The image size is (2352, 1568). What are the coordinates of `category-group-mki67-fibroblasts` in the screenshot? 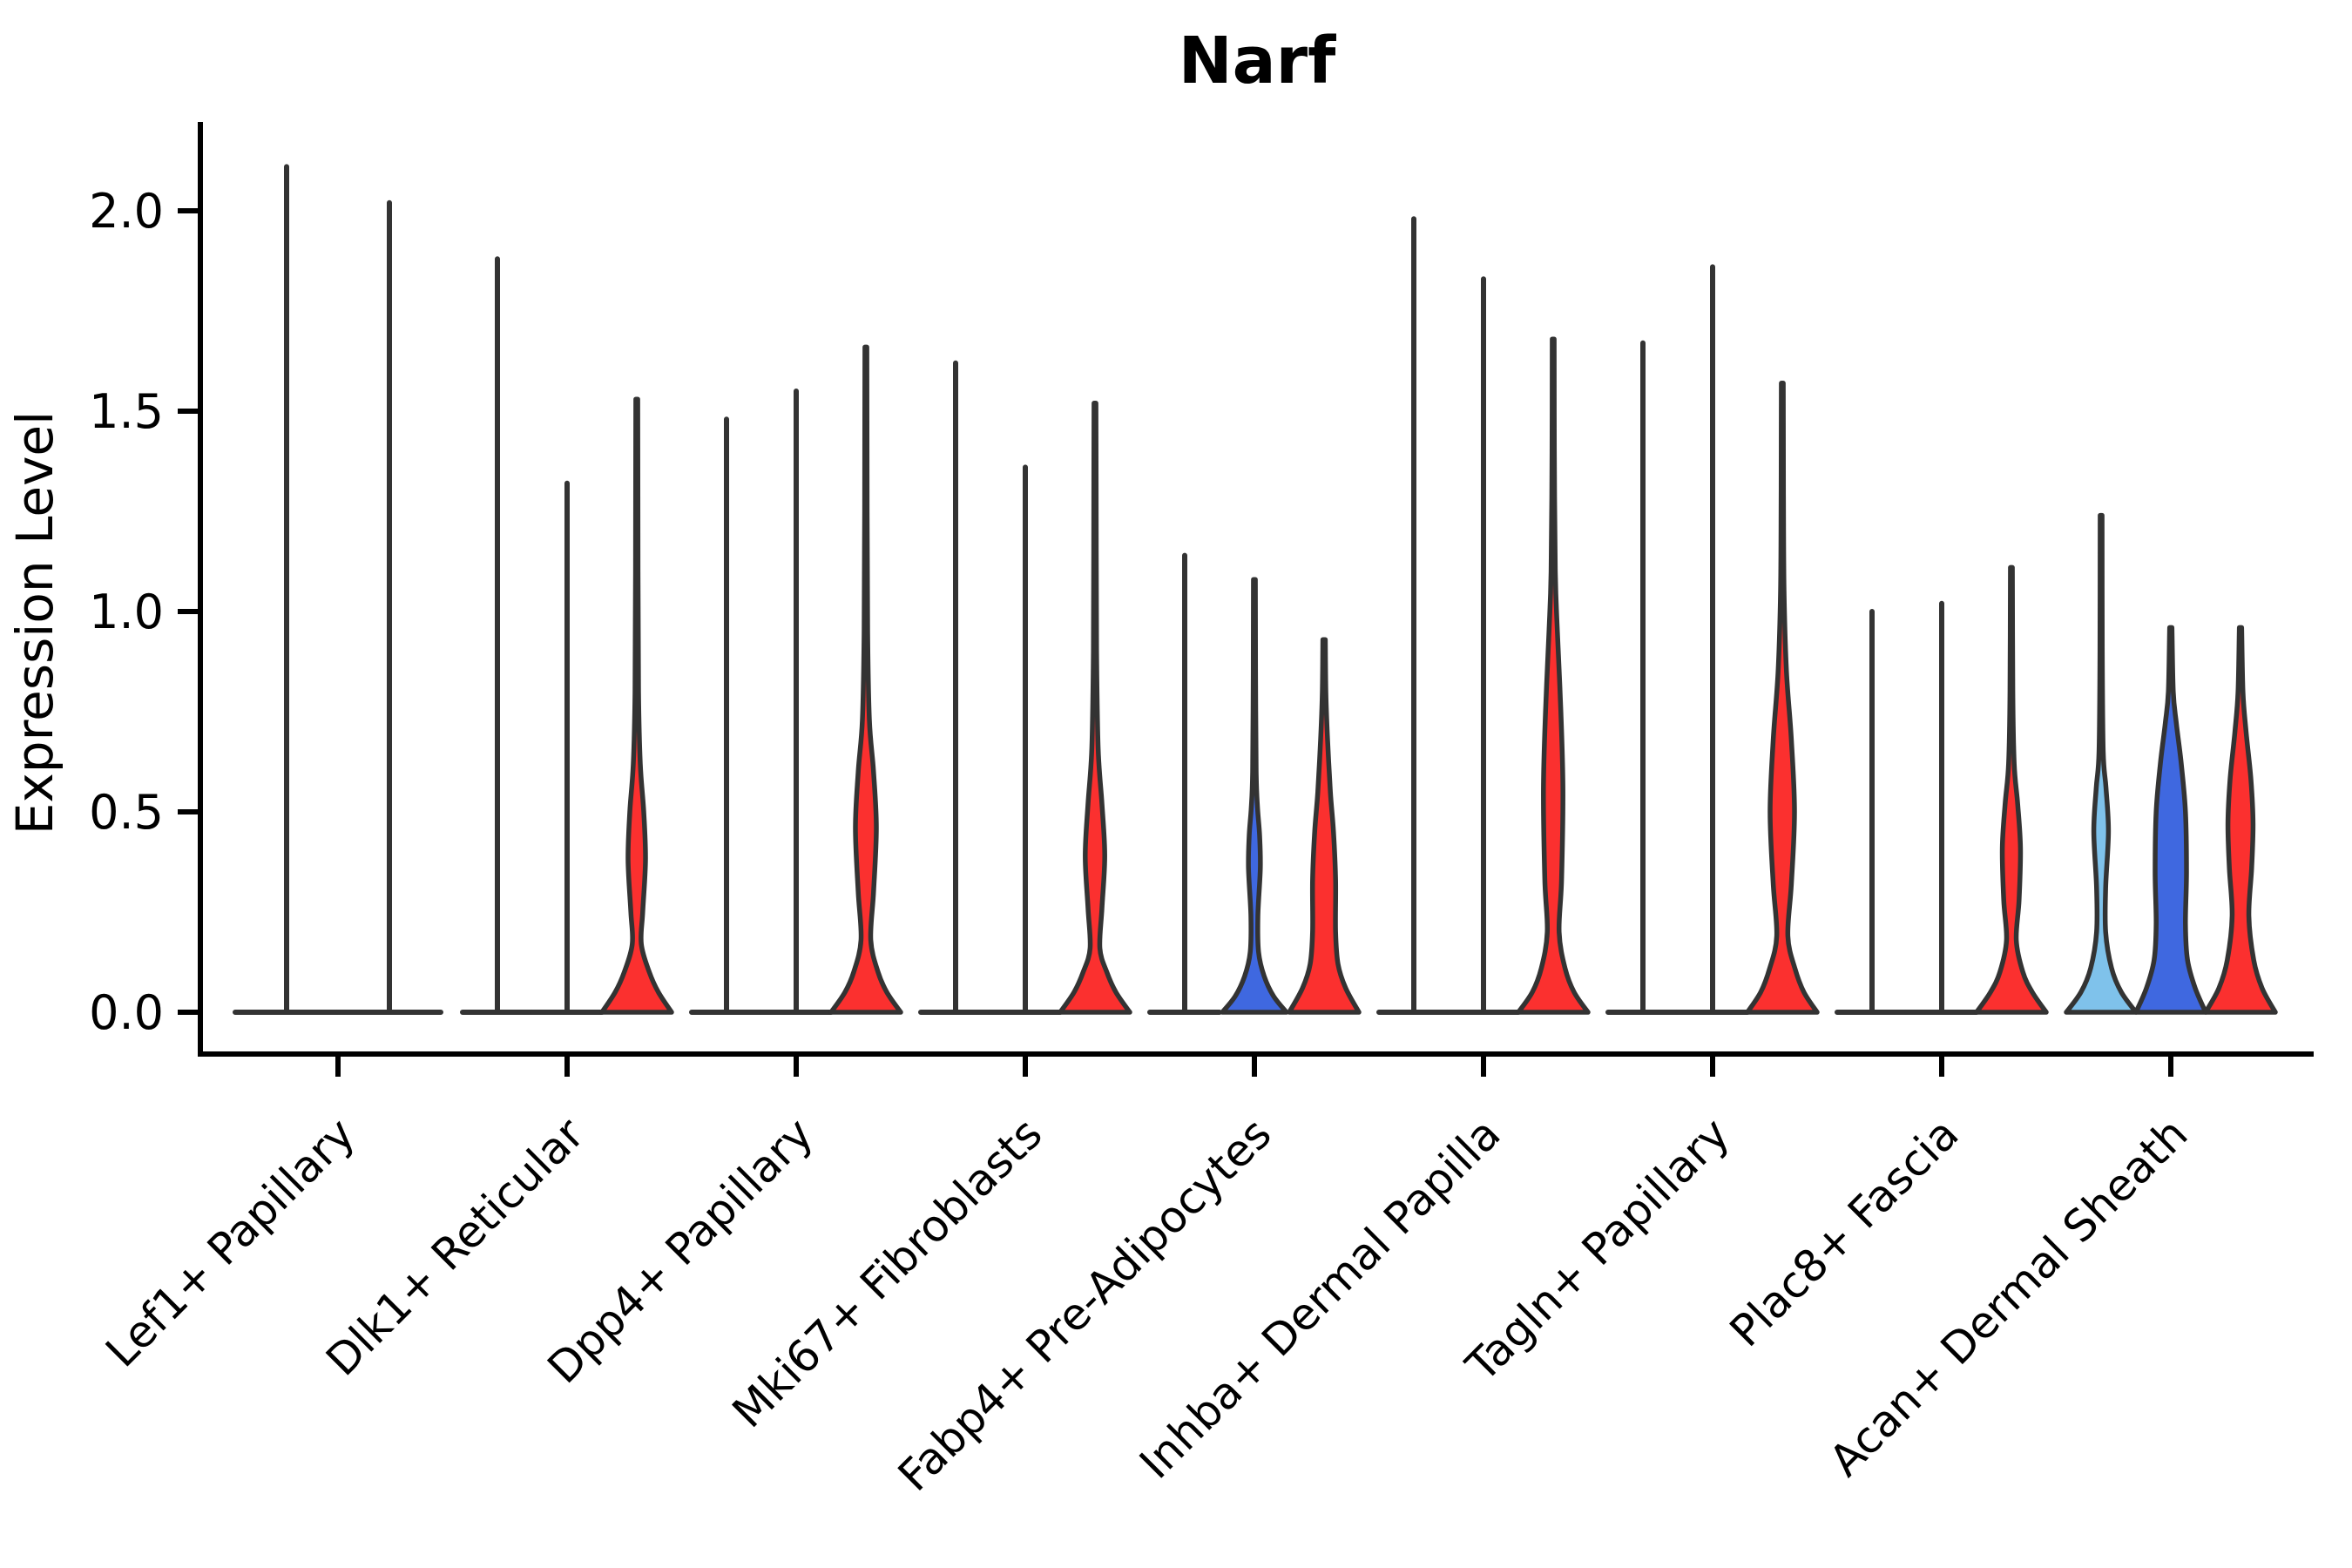 It's located at (1025, 687).